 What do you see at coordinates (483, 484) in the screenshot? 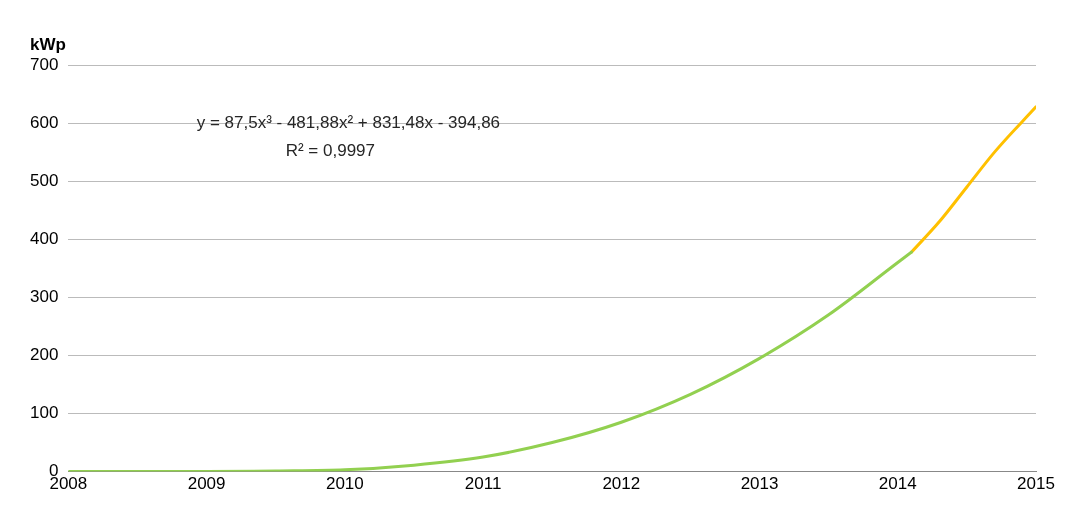
I see `x-tick-label: 2011` at bounding box center [483, 484].